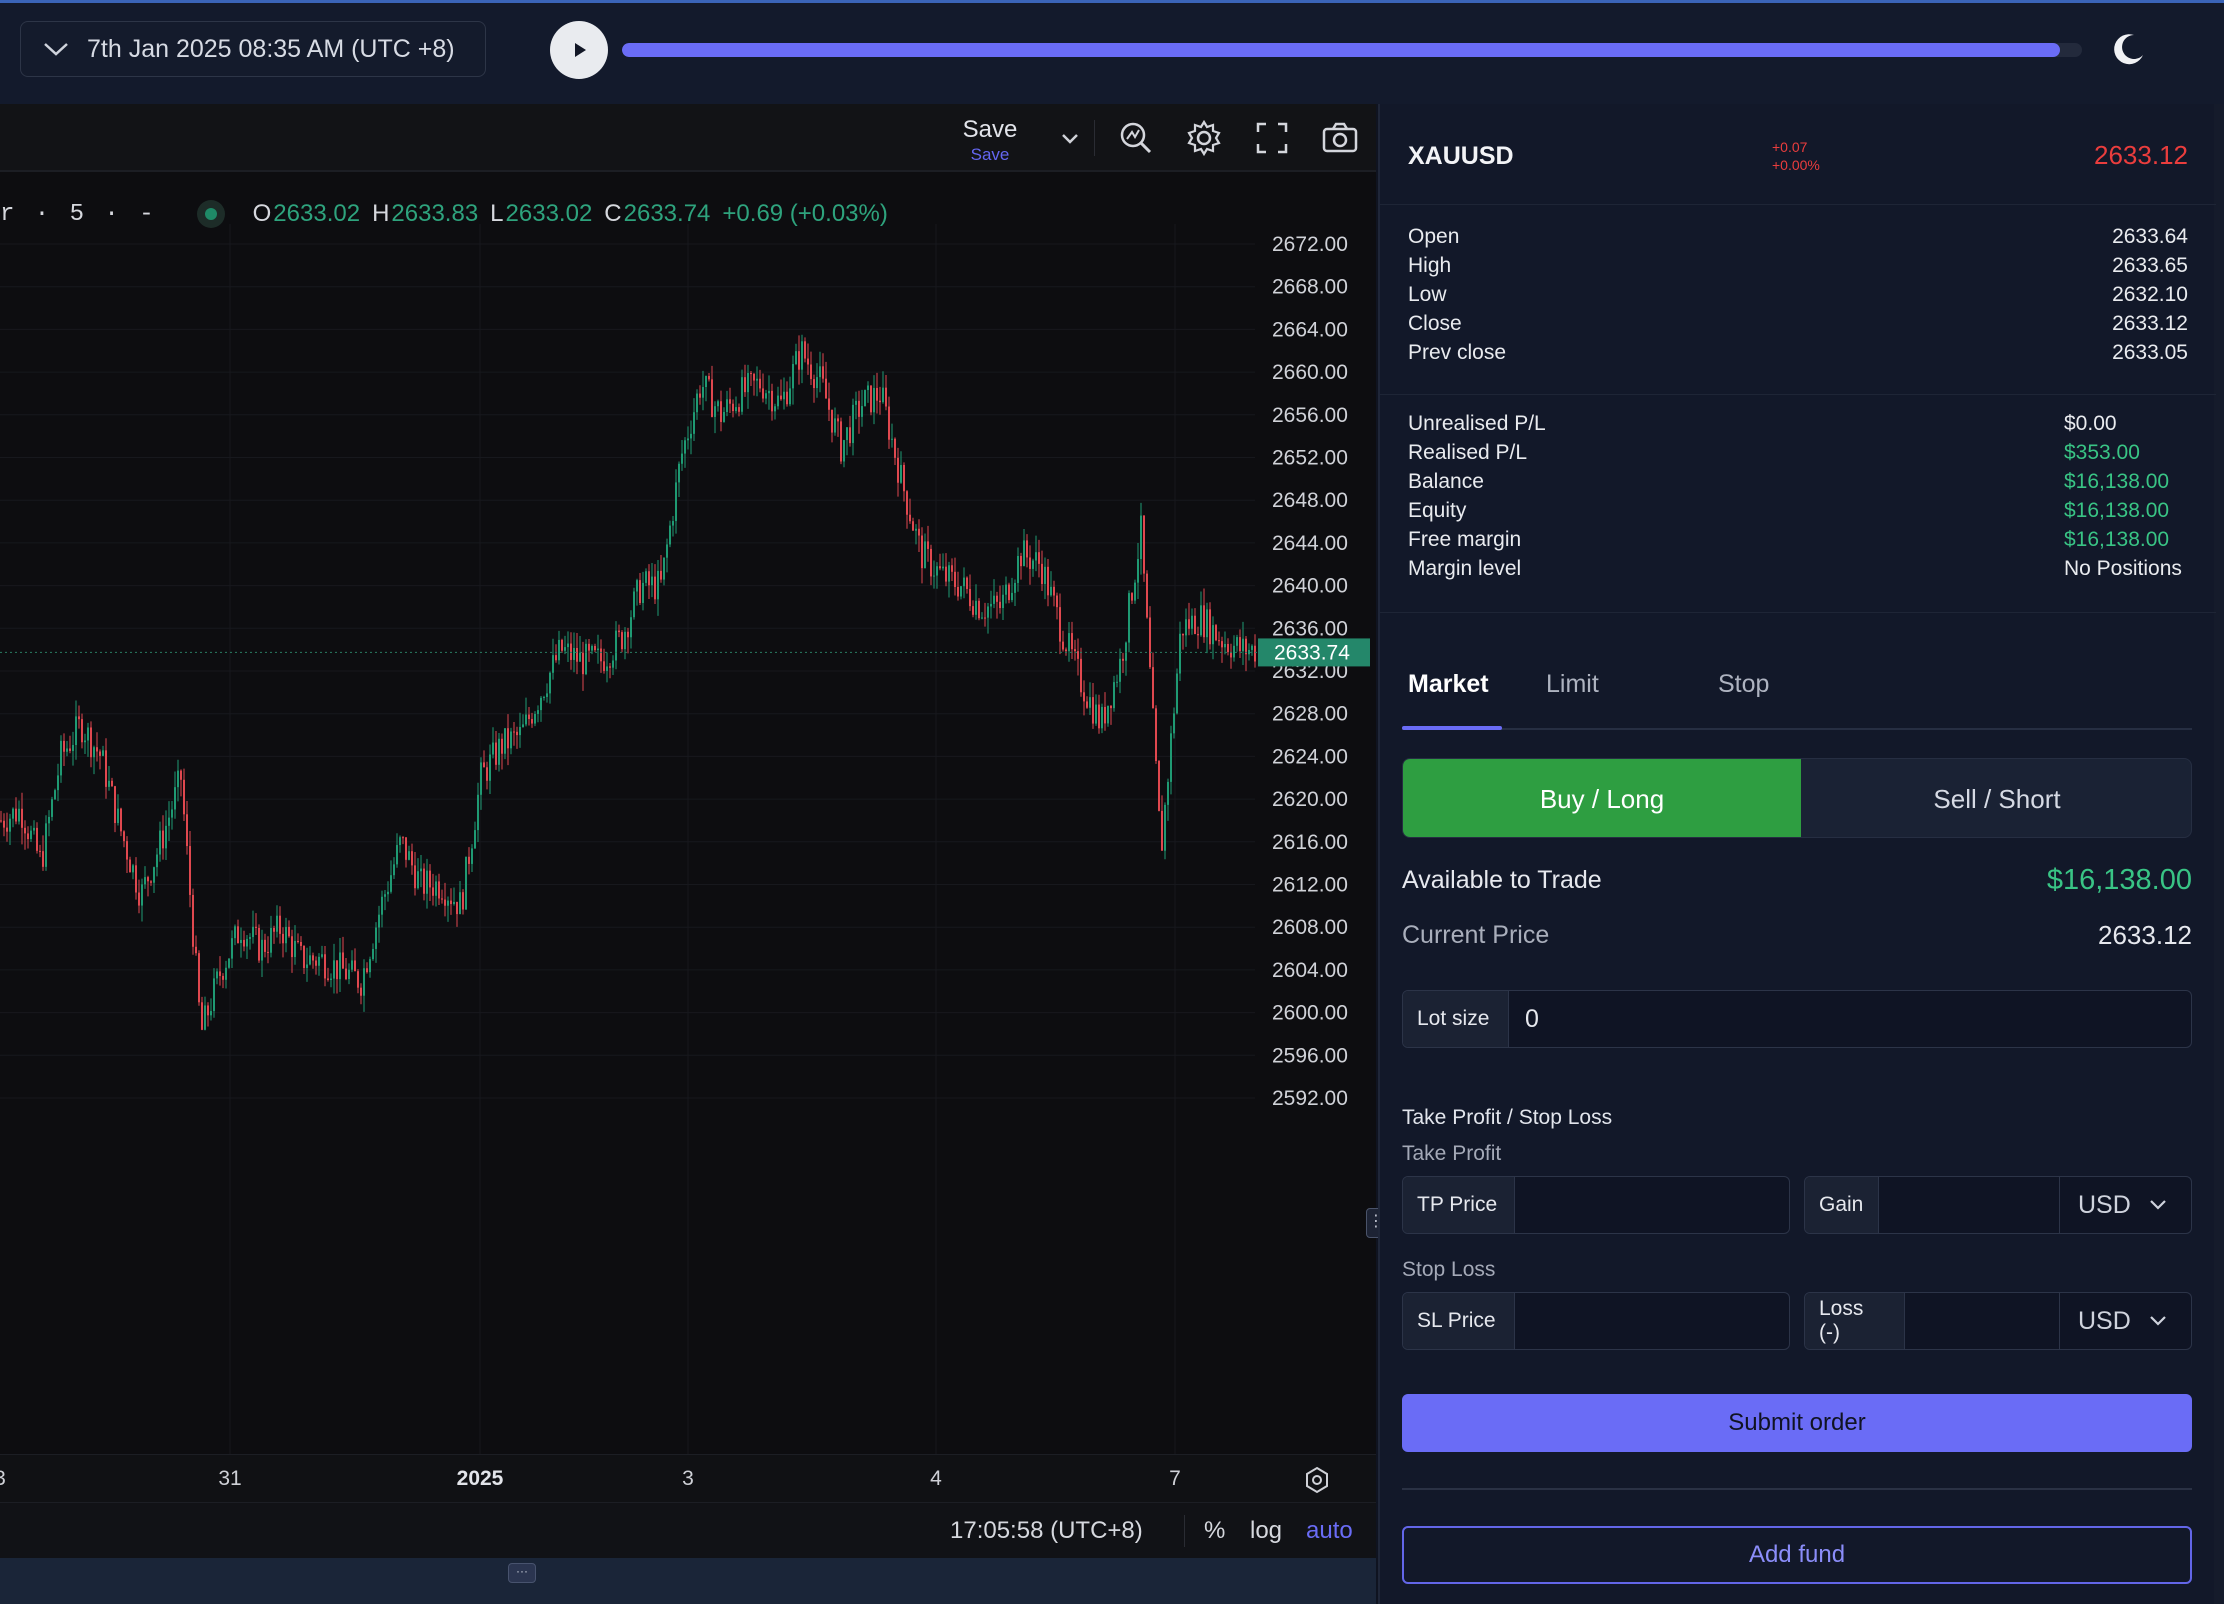 This screenshot has height=1604, width=2224. Describe the element at coordinates (1650, 1321) in the screenshot. I see `sl-price-input` at that location.